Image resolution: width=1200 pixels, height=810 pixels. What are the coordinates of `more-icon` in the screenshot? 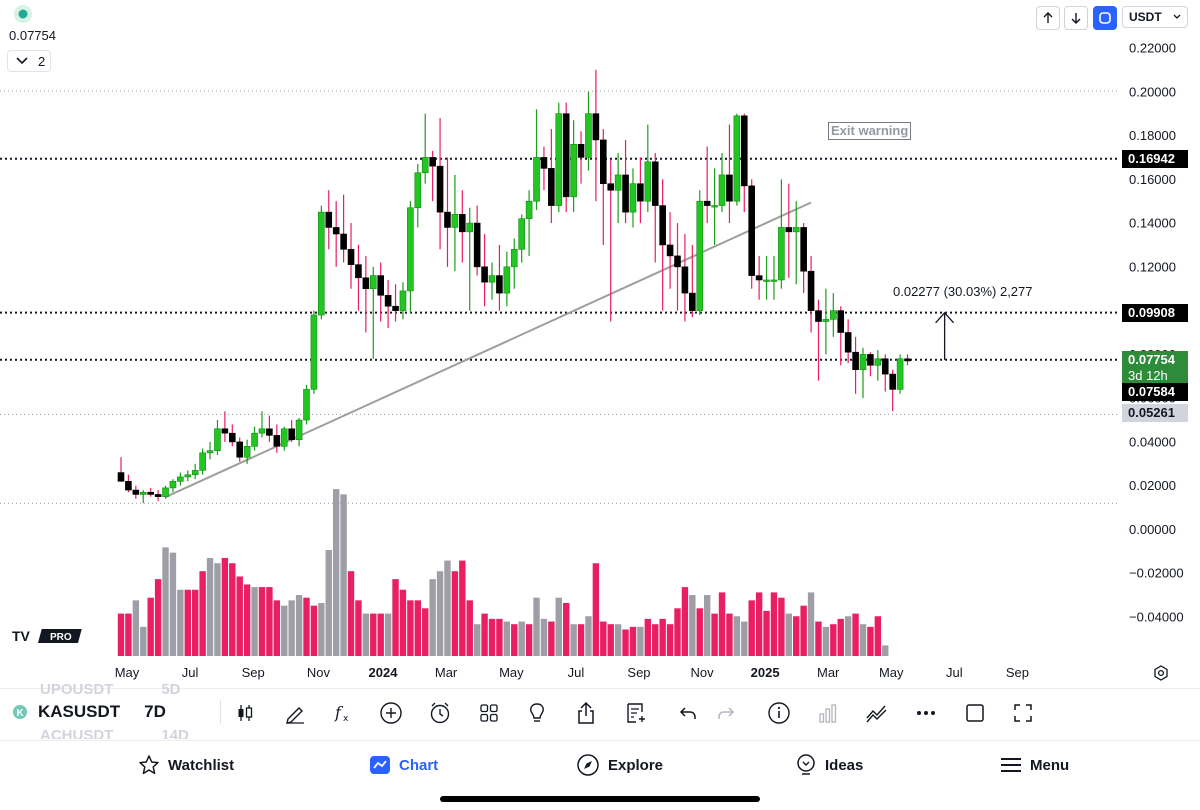 It's located at (926, 713).